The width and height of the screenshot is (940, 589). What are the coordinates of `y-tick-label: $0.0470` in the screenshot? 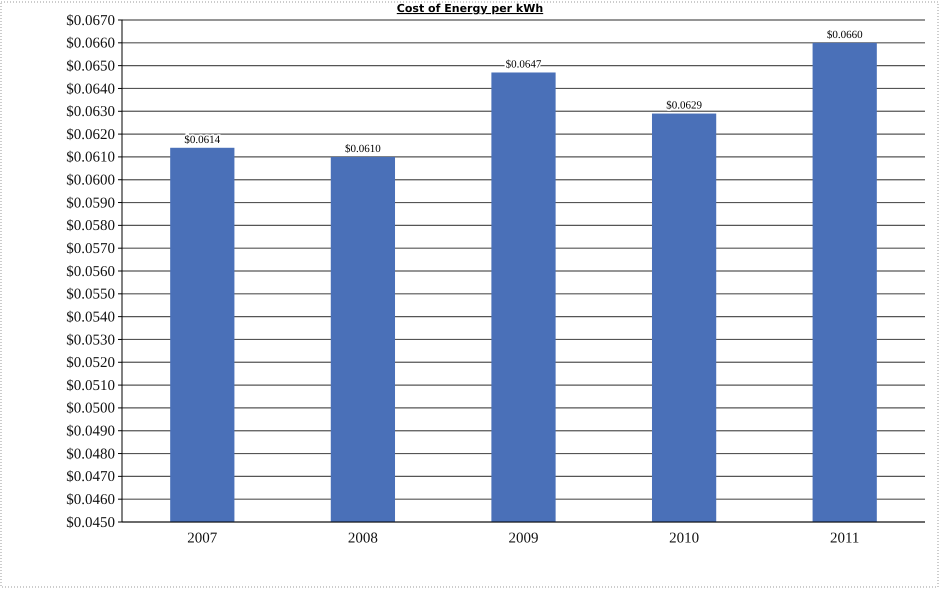 It's located at (90, 477).